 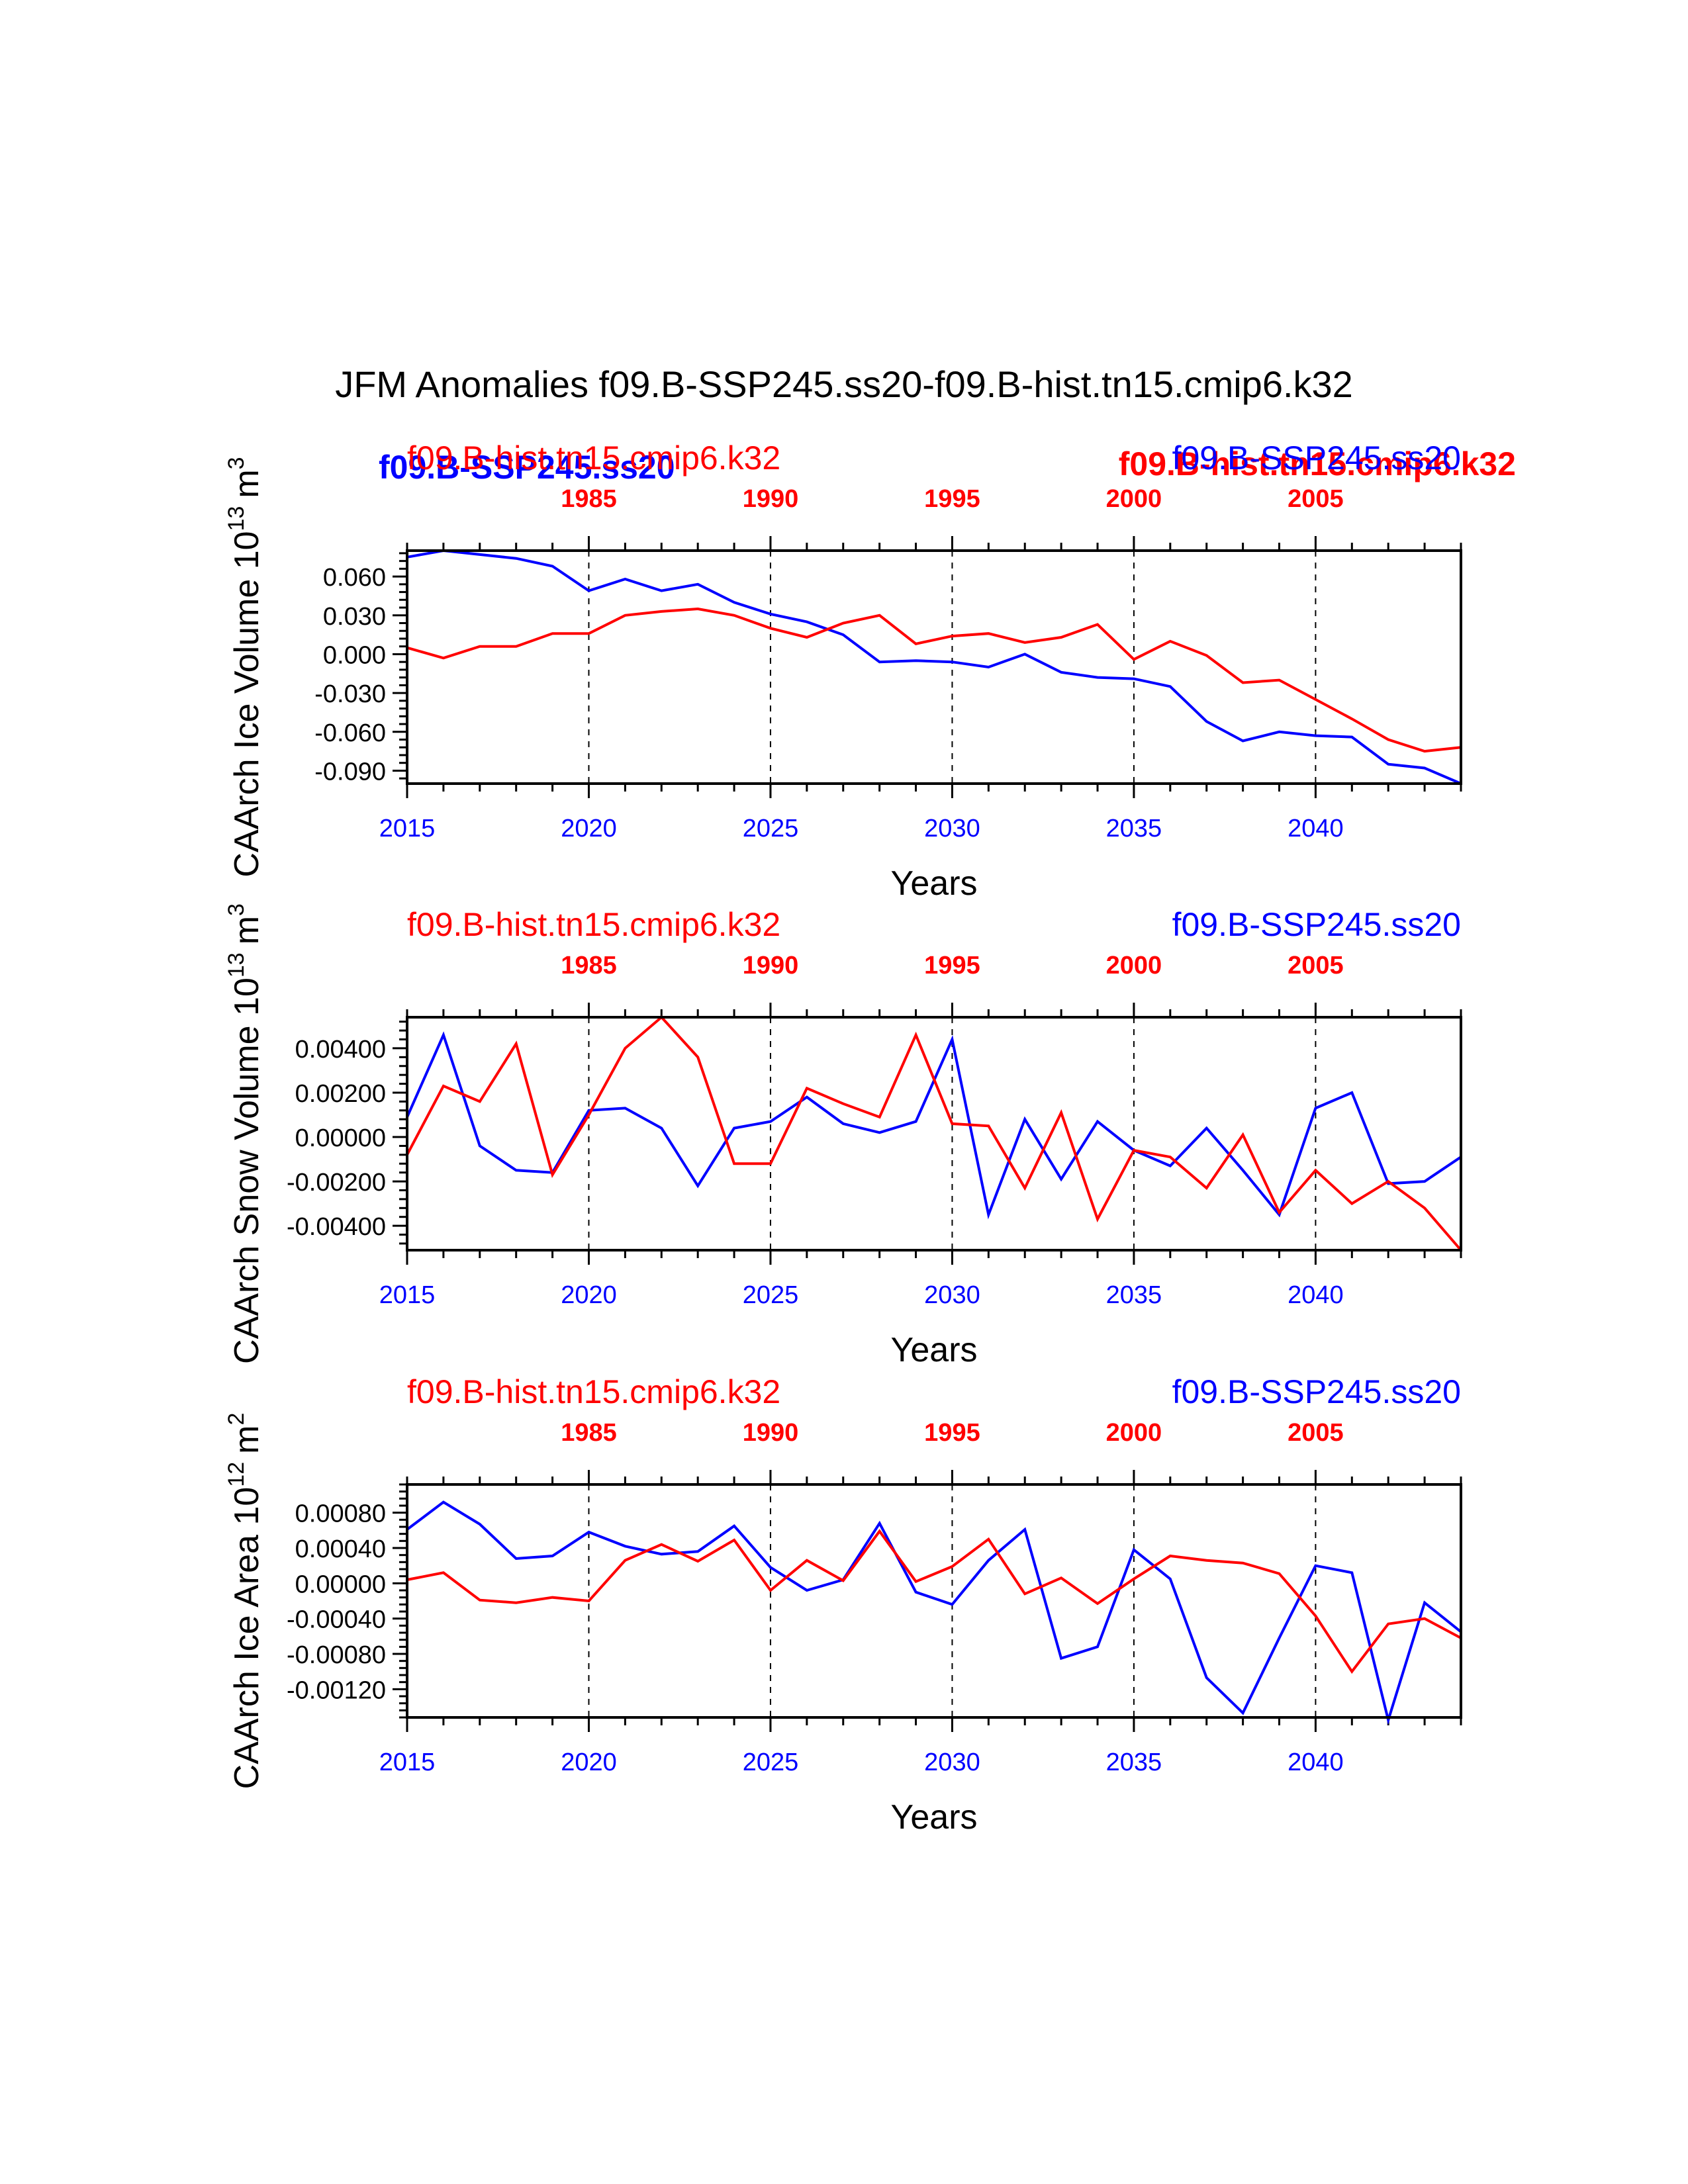 I want to click on y-tick-label: -0.030, so click(x=350, y=694).